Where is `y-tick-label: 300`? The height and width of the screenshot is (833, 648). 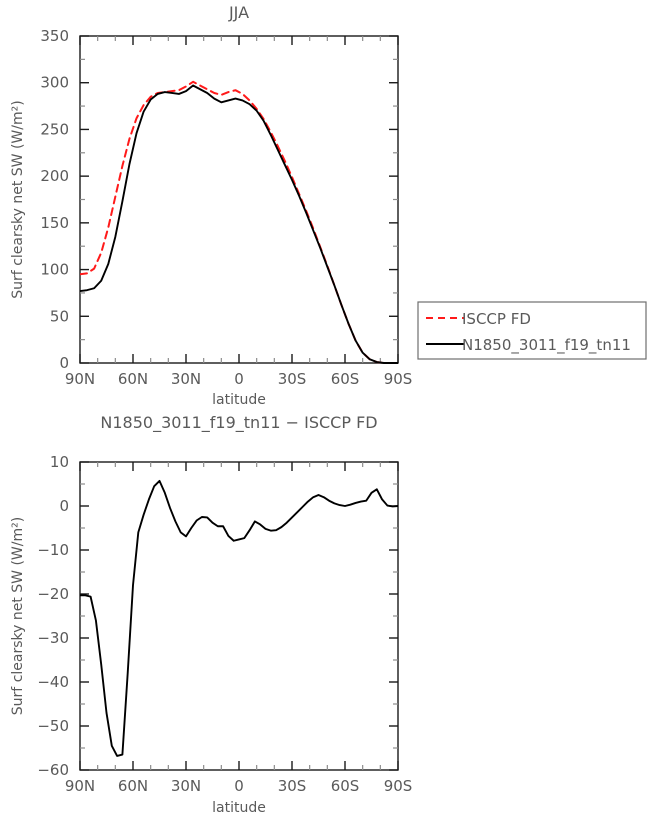
y-tick-label: 300 is located at coordinates (54, 83).